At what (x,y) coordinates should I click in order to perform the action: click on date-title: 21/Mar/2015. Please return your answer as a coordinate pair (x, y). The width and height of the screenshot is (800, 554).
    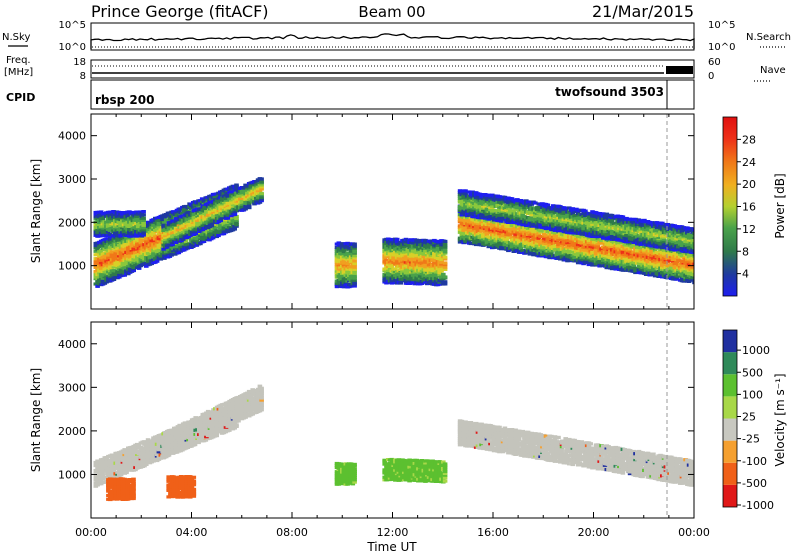
    Looking at the image, I should click on (643, 11).